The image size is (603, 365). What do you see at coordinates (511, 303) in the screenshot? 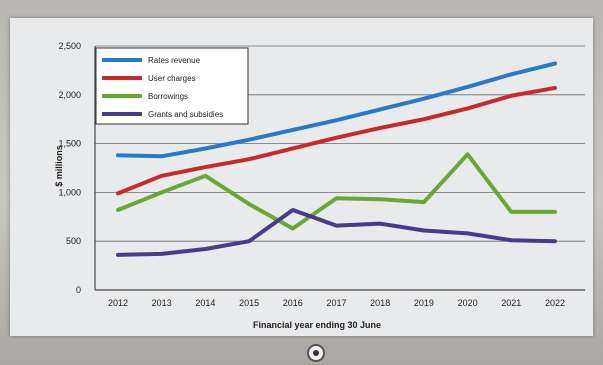
I see `x-tick-label: 2021` at bounding box center [511, 303].